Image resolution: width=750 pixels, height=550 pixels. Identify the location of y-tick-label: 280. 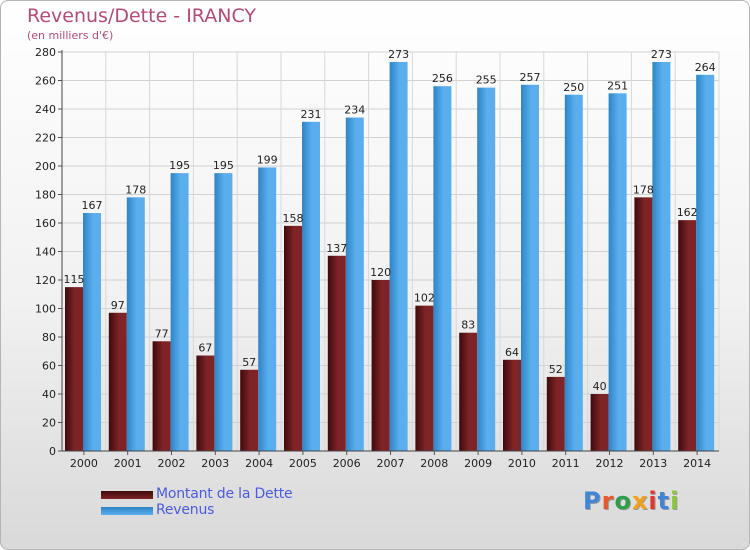
(45, 52).